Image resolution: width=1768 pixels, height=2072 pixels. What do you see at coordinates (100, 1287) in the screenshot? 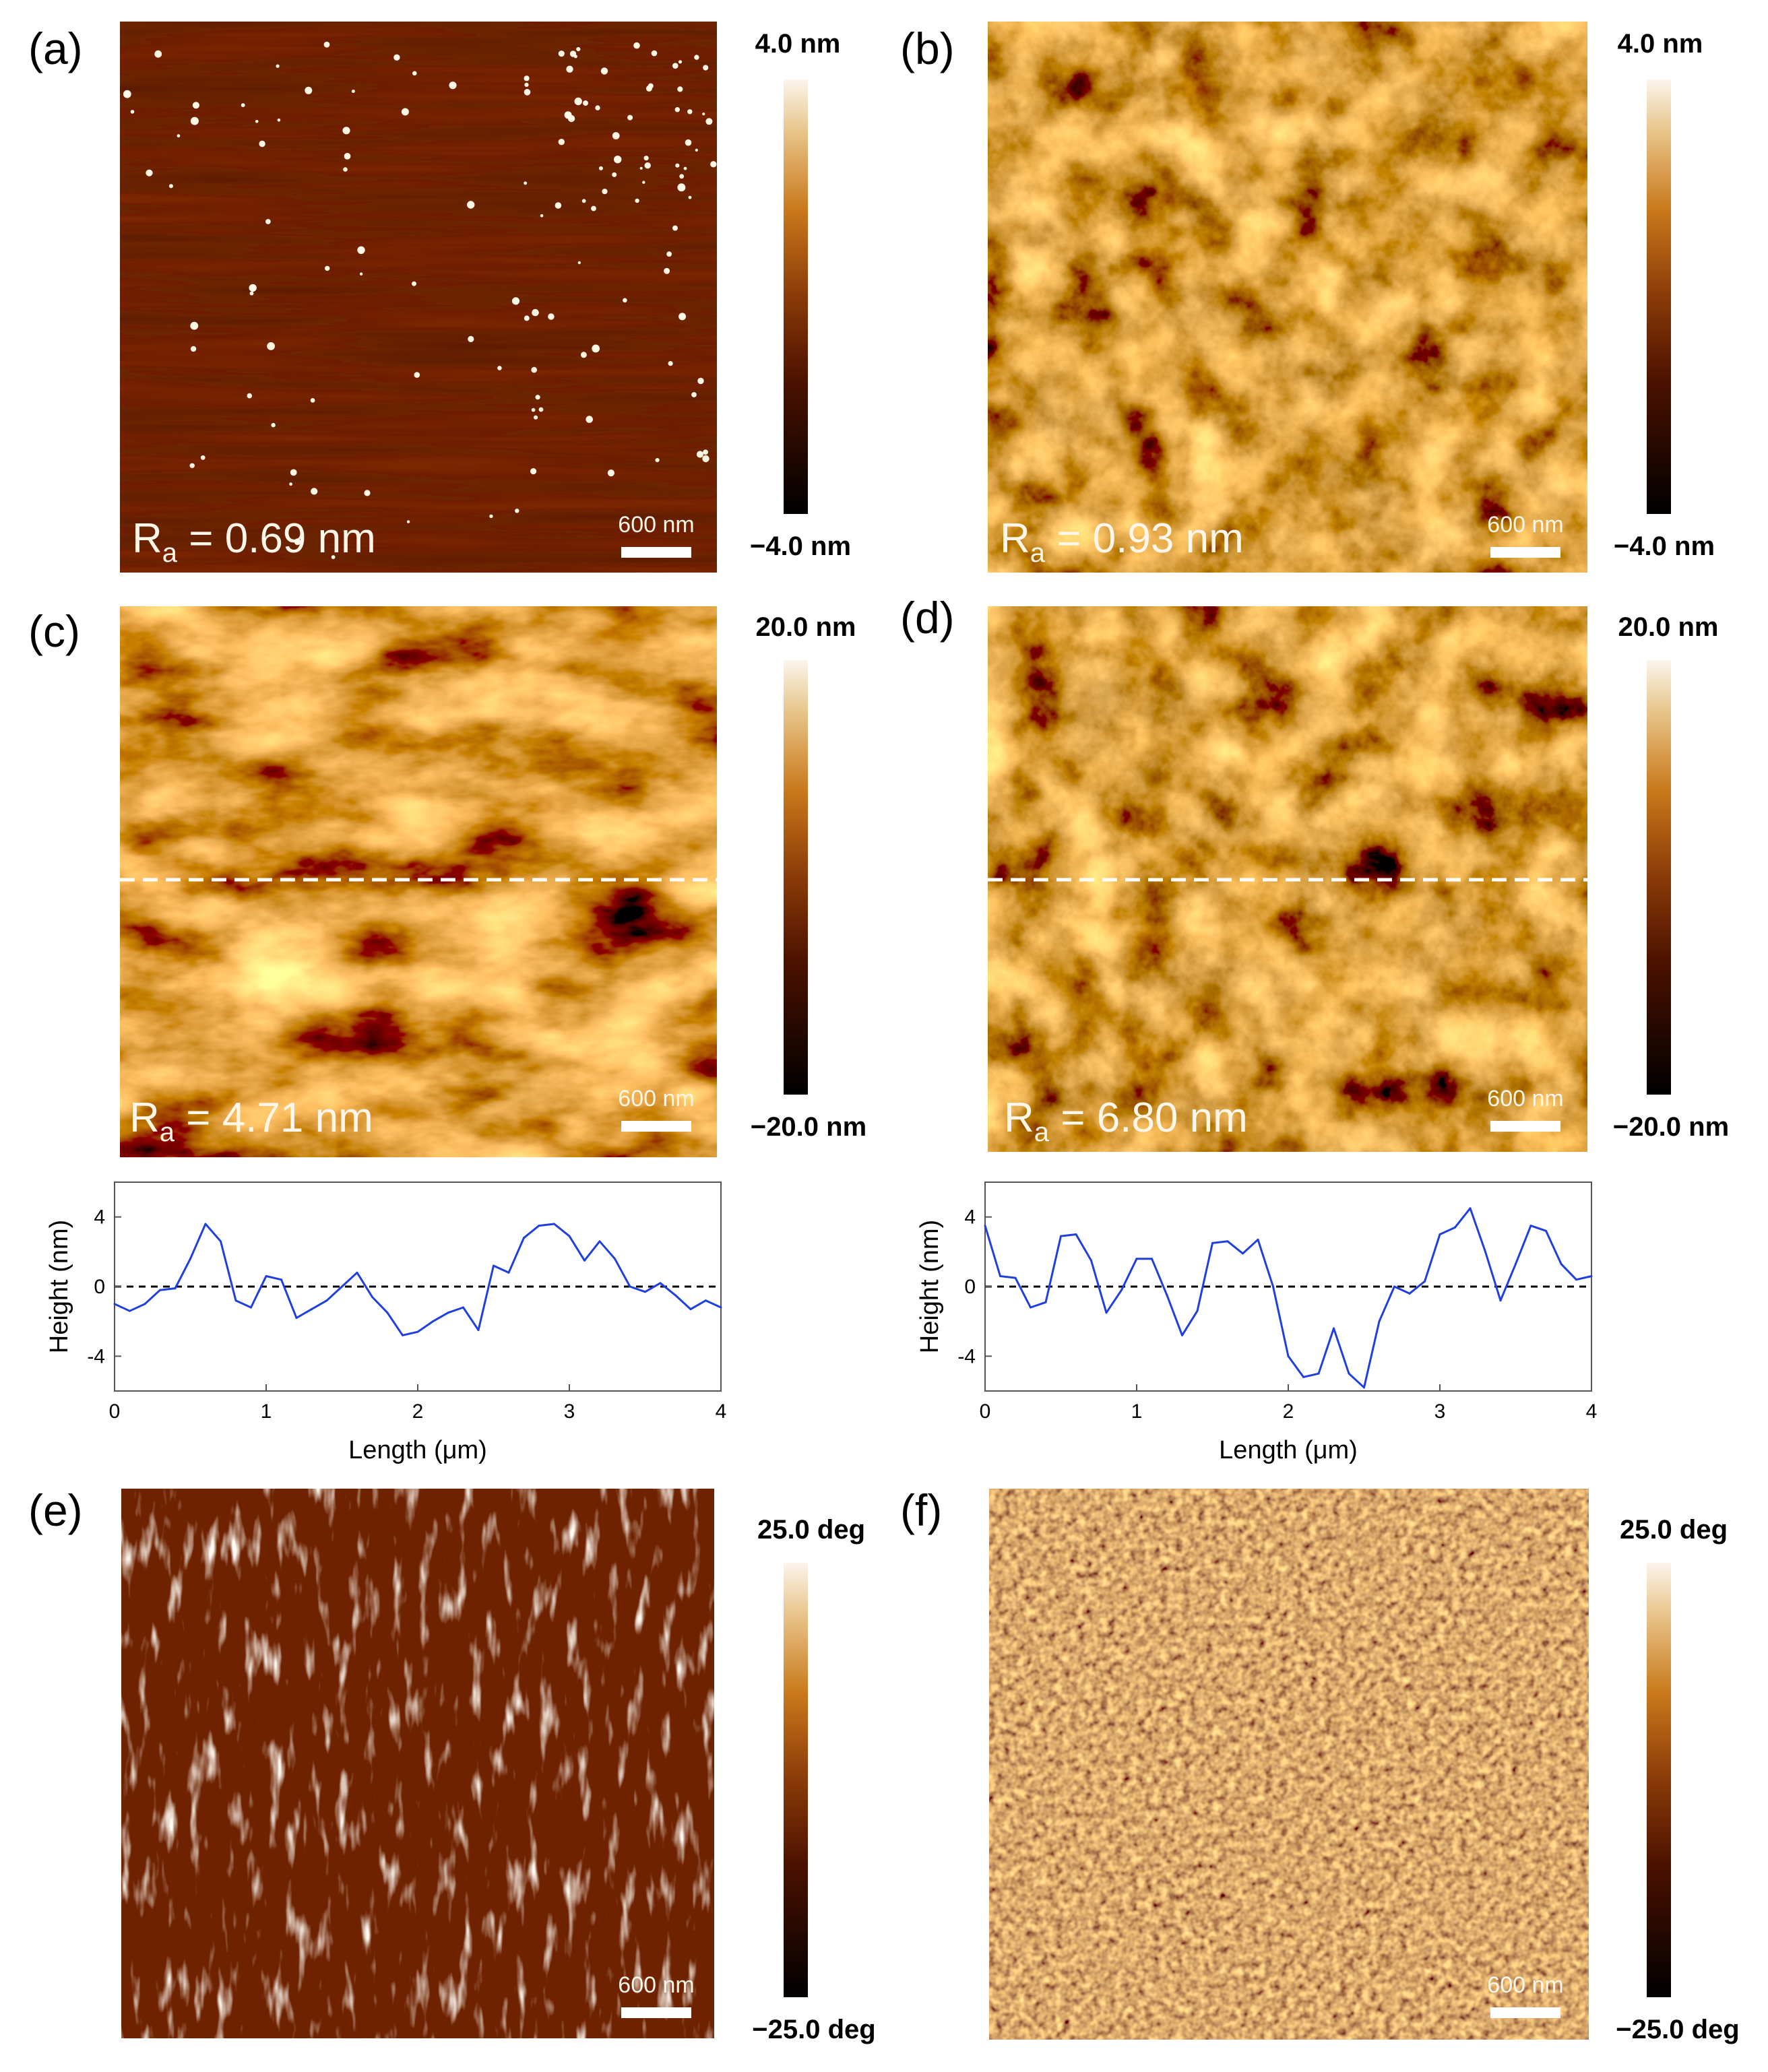
I see `y-tick-label: 0` at bounding box center [100, 1287].